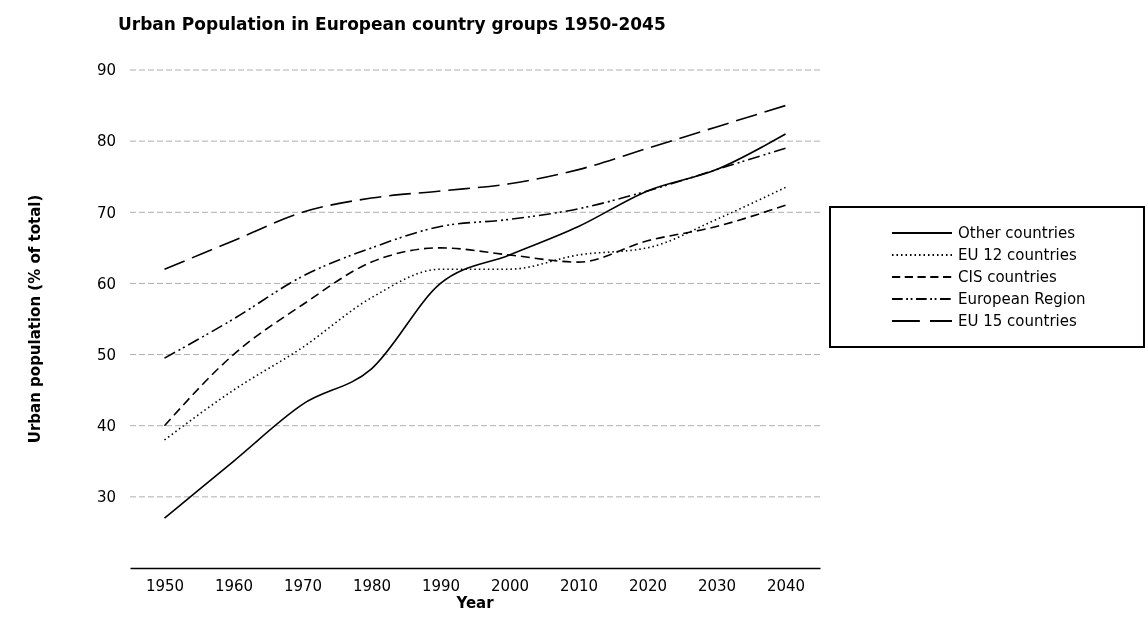  Describe the element at coordinates (165, 585) in the screenshot. I see `x-tick-label: 1950` at that location.